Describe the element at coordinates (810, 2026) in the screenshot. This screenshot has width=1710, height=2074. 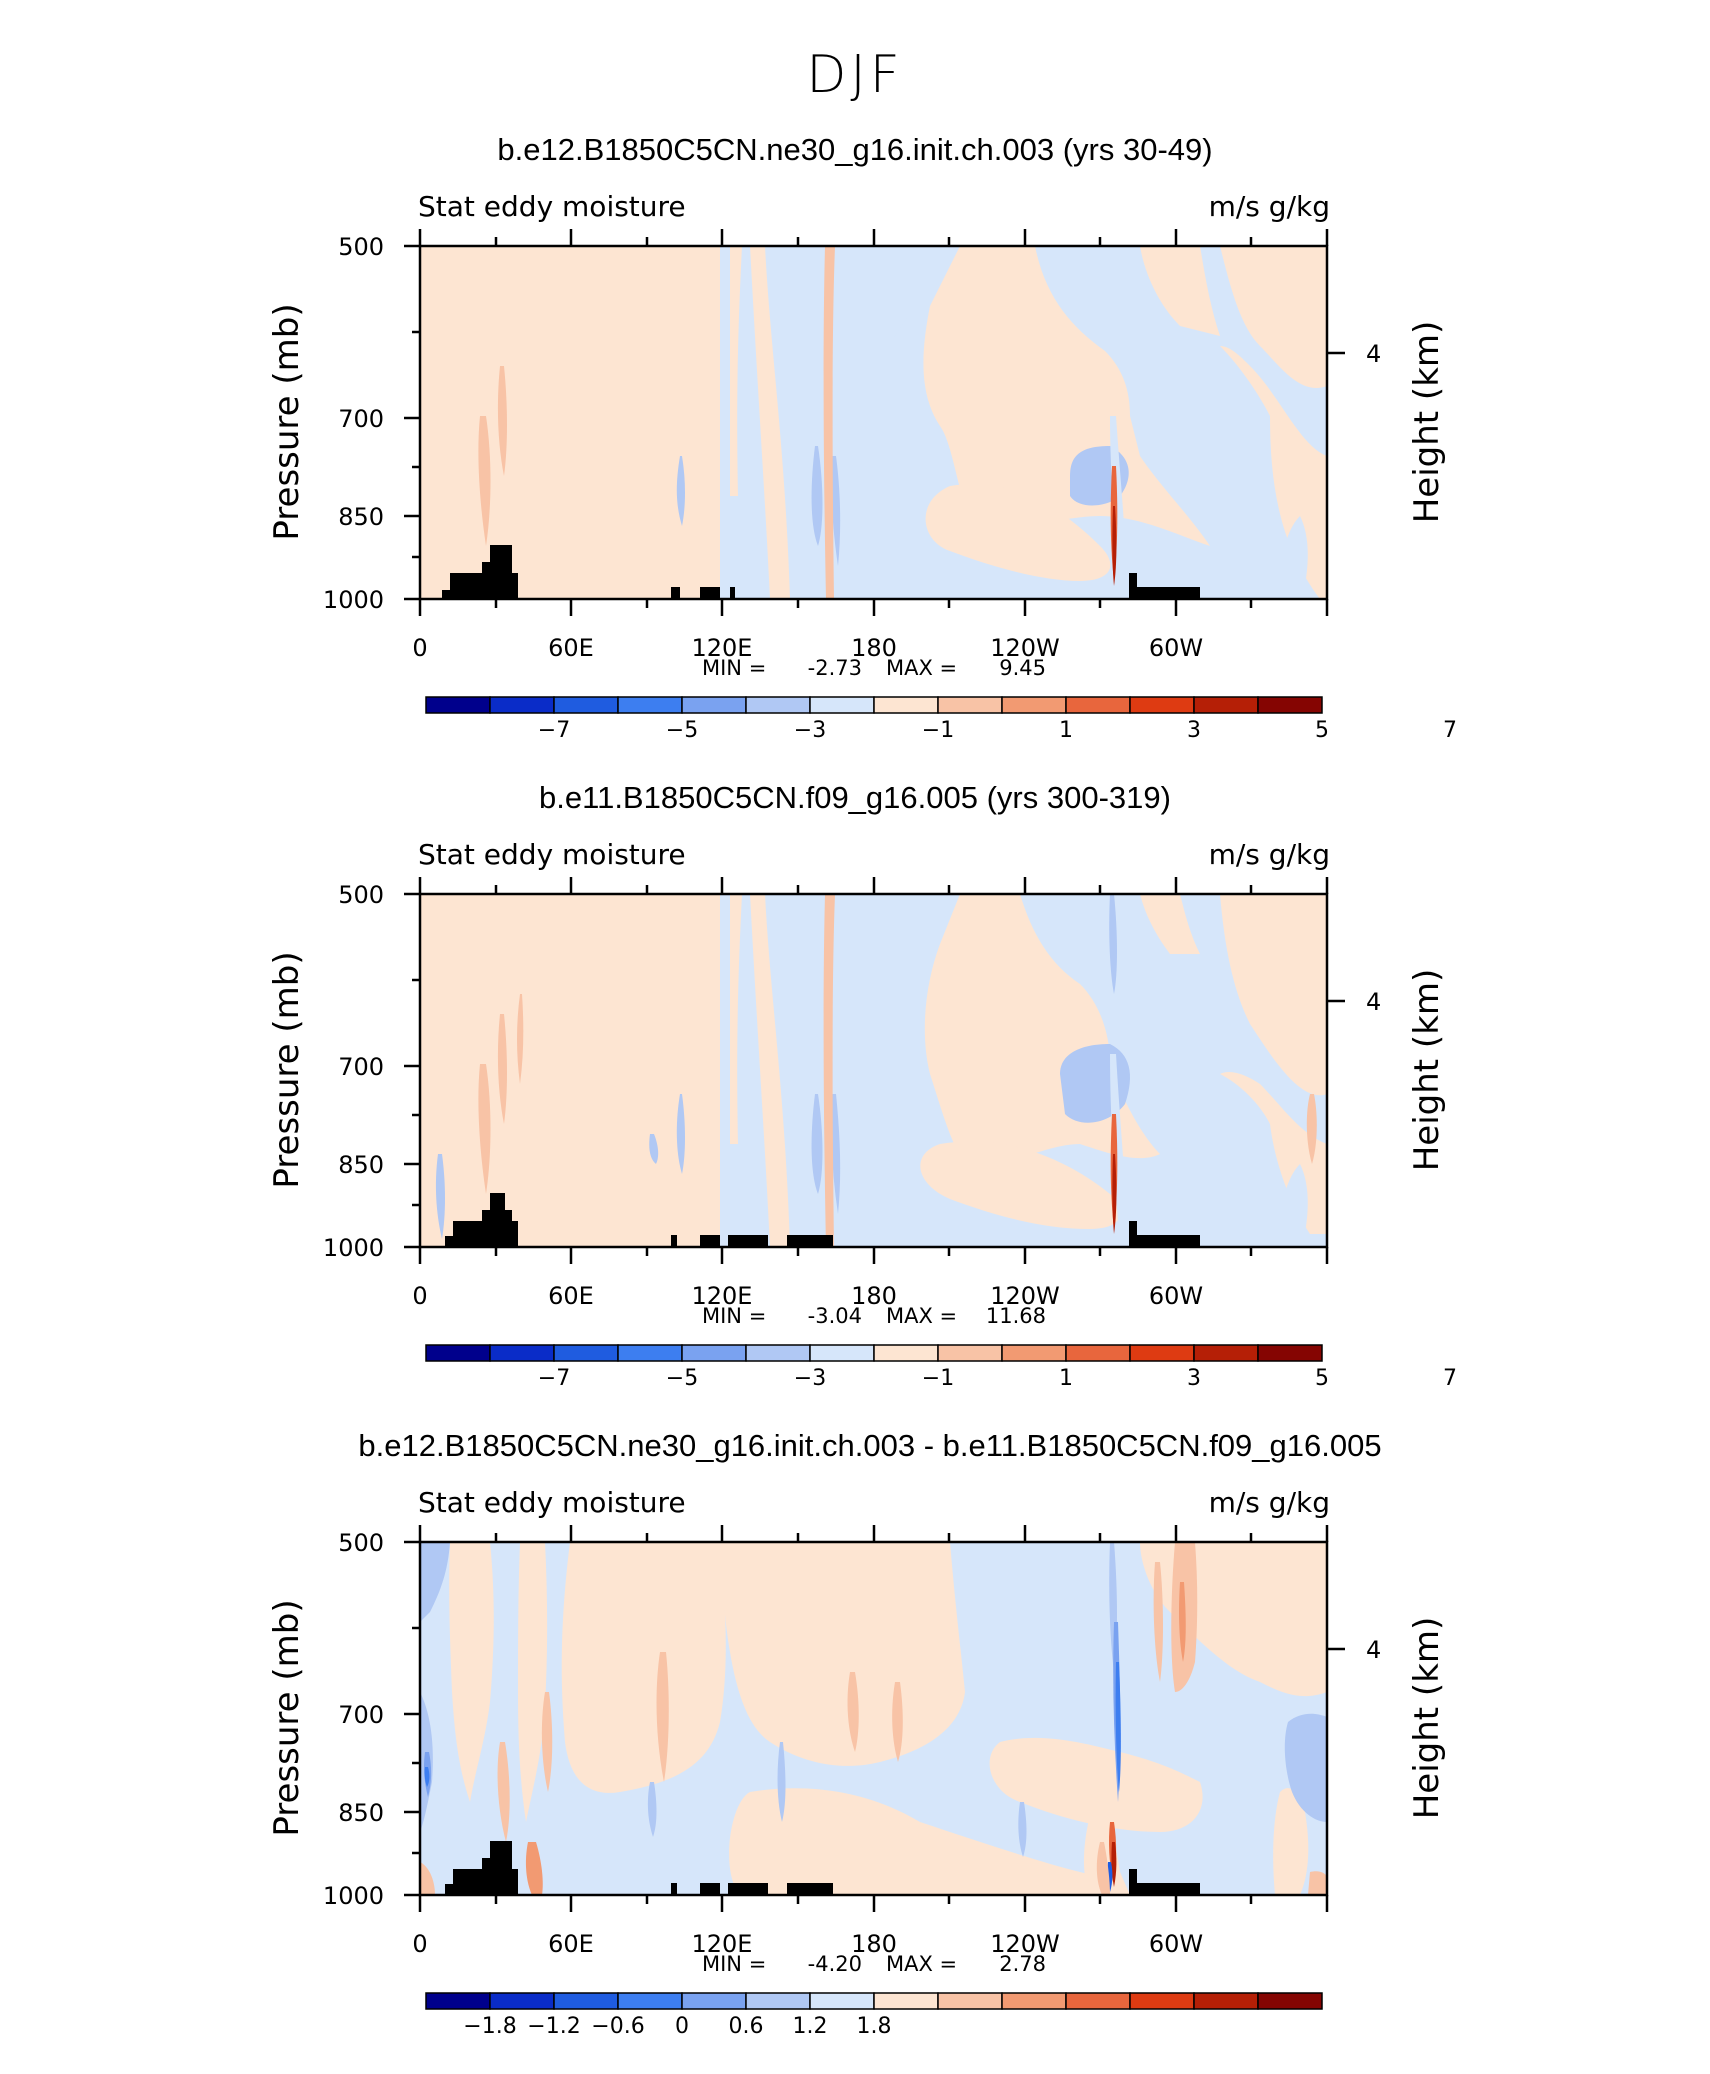
I see `colorbar-label: 1.2` at that location.